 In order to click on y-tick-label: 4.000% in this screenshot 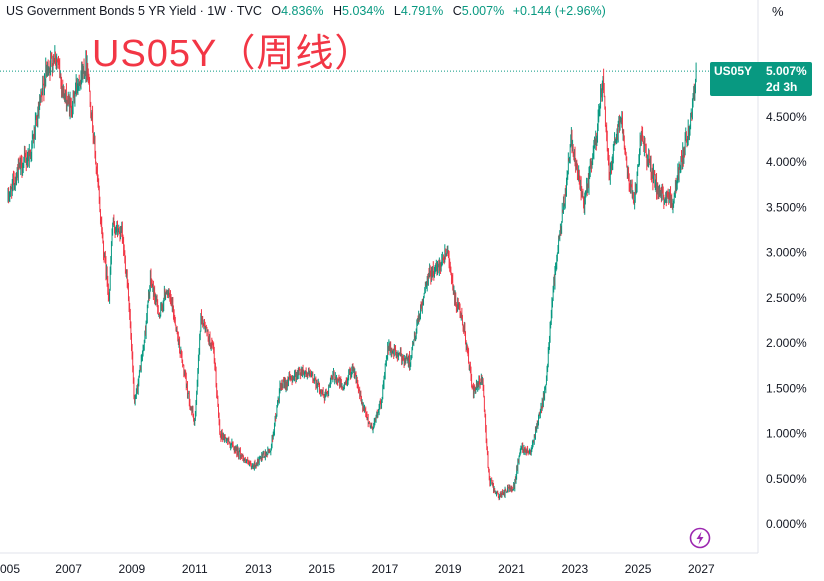, I will do `click(786, 162)`.